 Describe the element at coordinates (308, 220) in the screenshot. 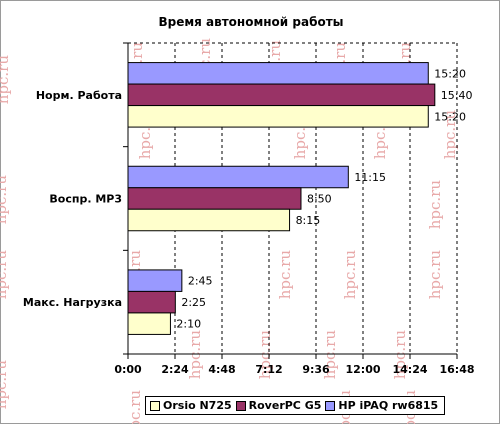

I see `data-label: 8:15` at that location.